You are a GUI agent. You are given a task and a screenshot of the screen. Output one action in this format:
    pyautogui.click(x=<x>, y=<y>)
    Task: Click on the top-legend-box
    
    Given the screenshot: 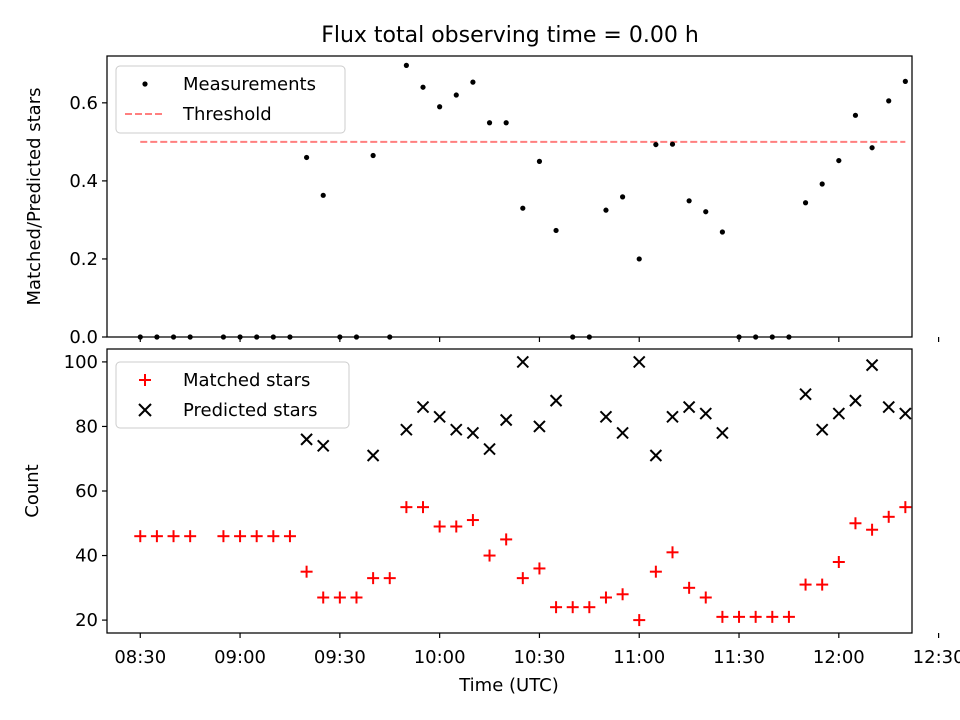 What is the action you would take?
    pyautogui.click(x=230, y=99)
    